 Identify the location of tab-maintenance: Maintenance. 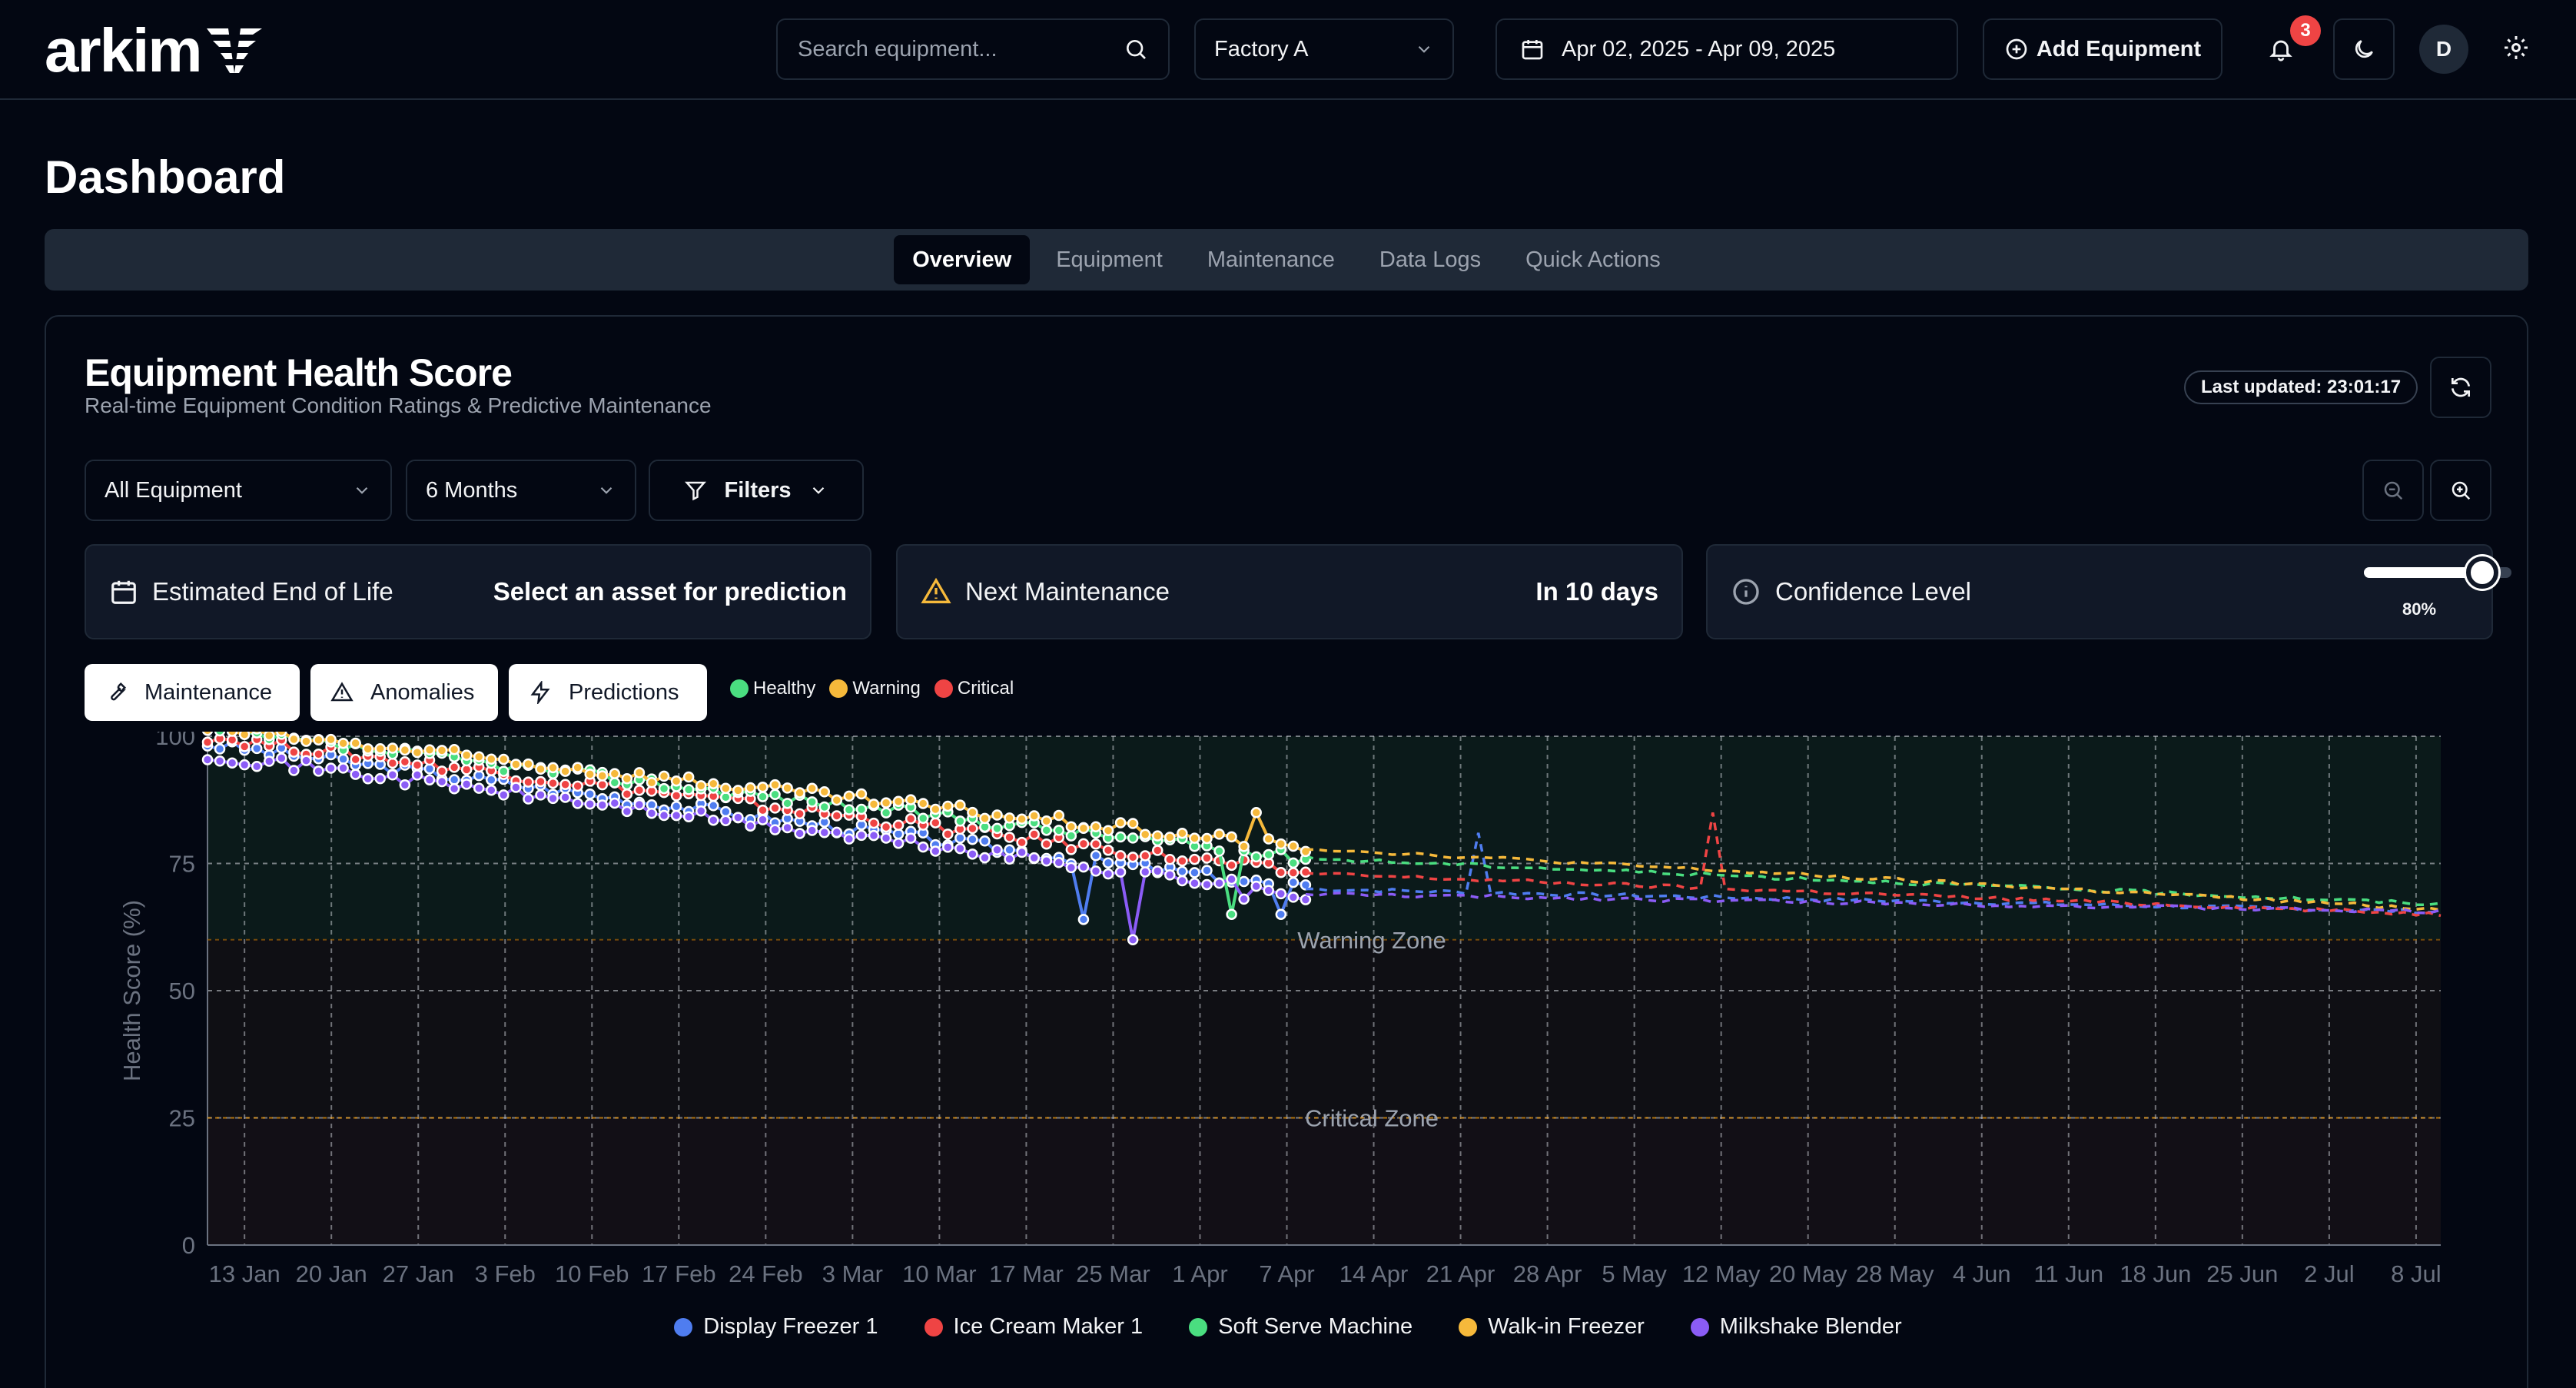
(1271, 259).